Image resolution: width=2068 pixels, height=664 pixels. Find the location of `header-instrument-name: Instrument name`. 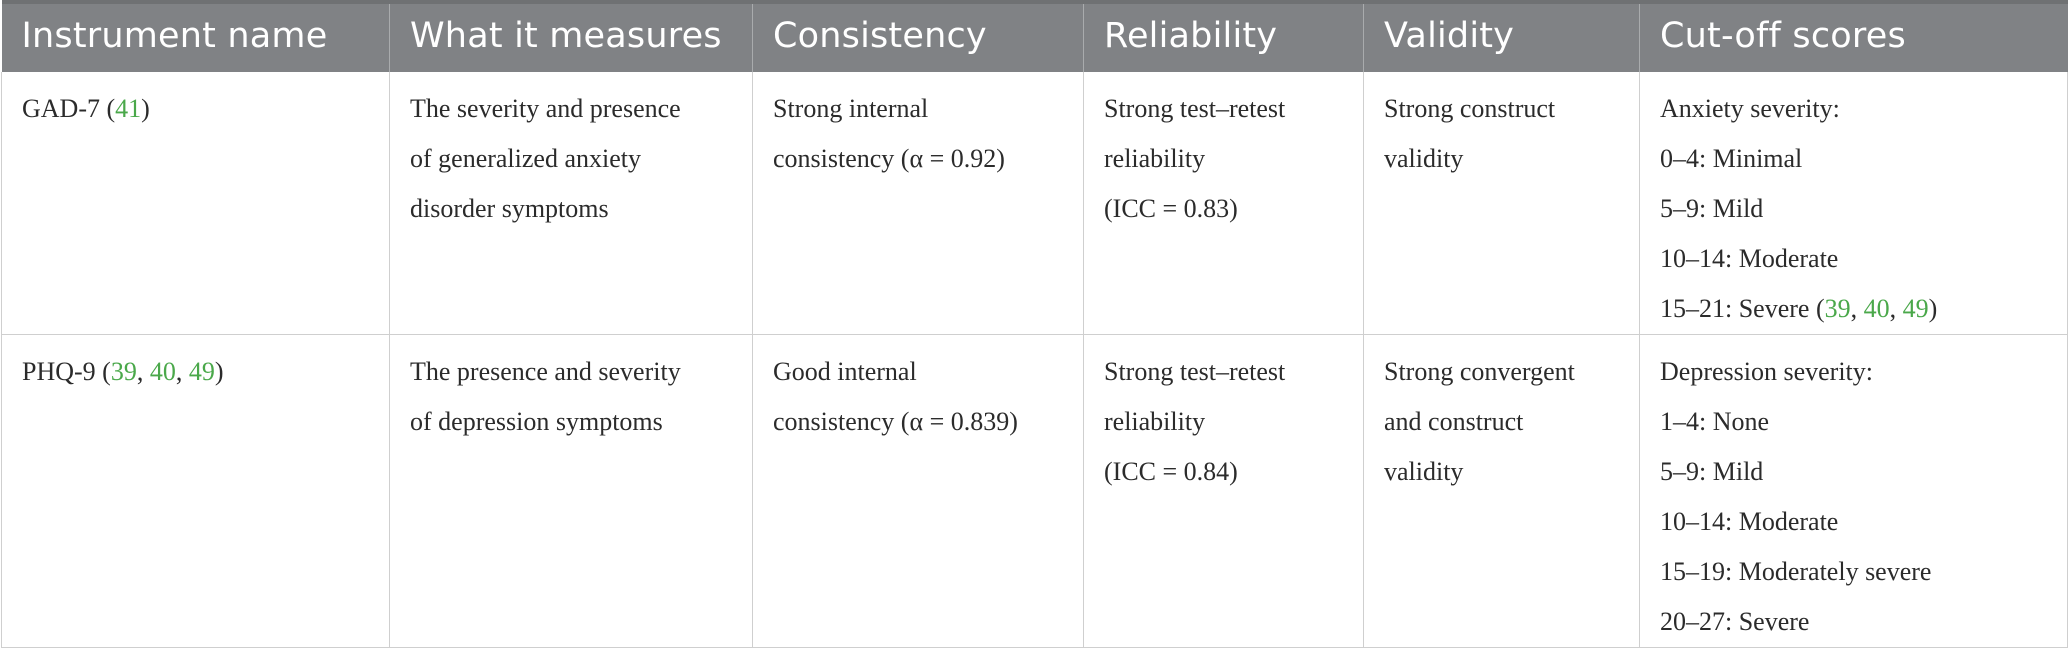

header-instrument-name: Instrument name is located at coordinates (195, 37).